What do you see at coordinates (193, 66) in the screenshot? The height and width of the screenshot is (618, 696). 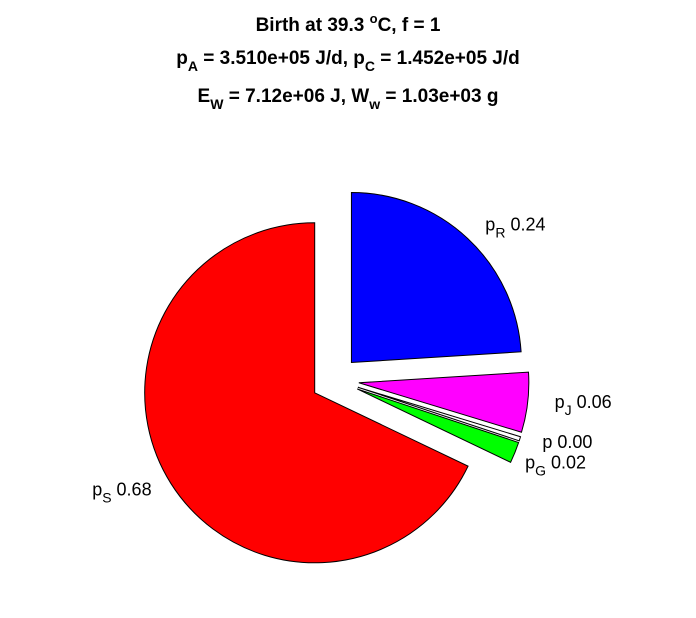 I see `pa-subscript: A` at bounding box center [193, 66].